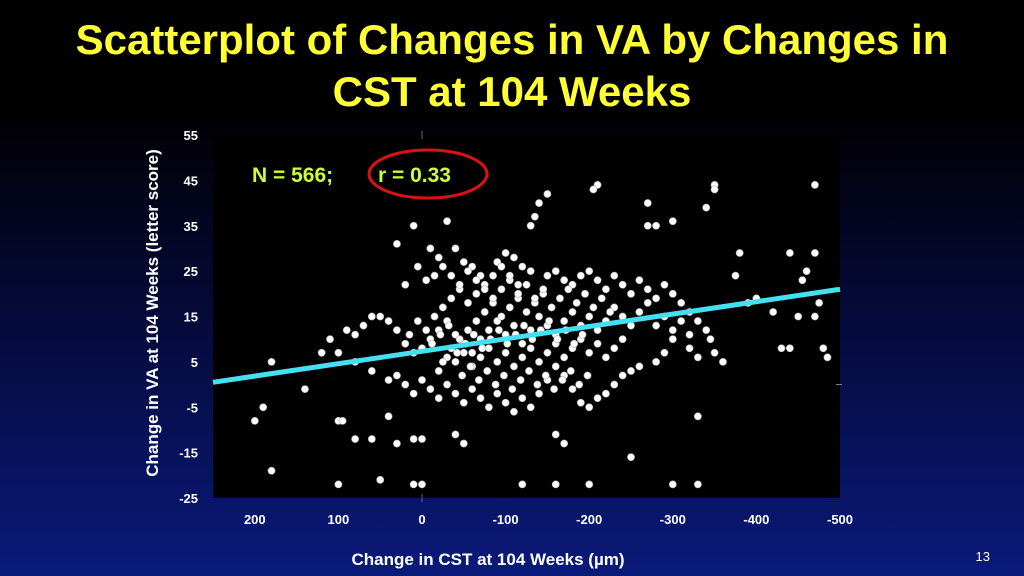 This screenshot has height=576, width=1024. Describe the element at coordinates (255, 519) in the screenshot. I see `x-tick-label: 200` at that location.